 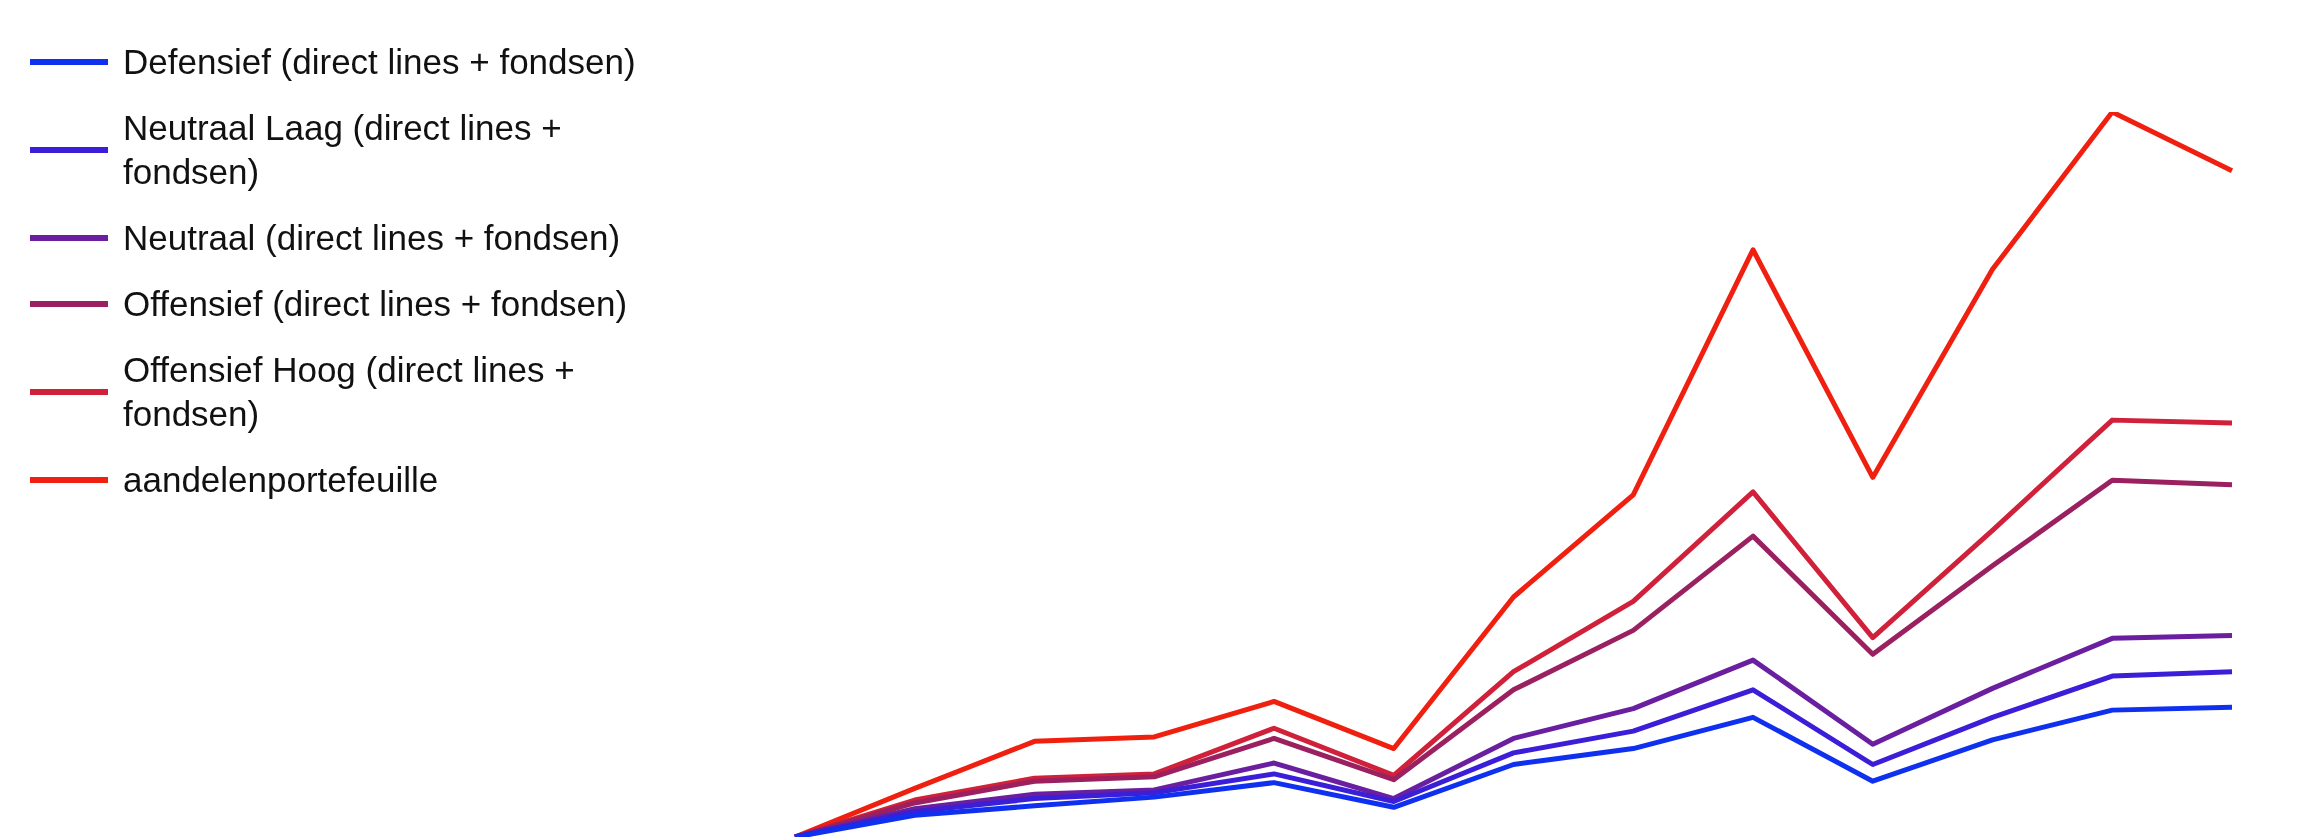 What do you see at coordinates (372, 238) in the screenshot?
I see `legend-label: Neutraal (direct lines + fondsen)` at bounding box center [372, 238].